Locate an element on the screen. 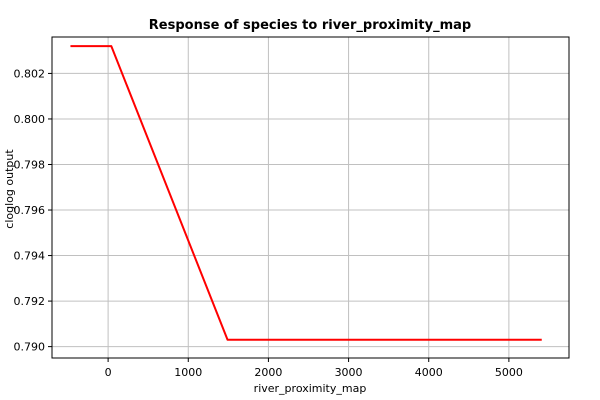 This screenshot has width=600, height=400. y-tick-label: 0.798 is located at coordinates (30, 164).